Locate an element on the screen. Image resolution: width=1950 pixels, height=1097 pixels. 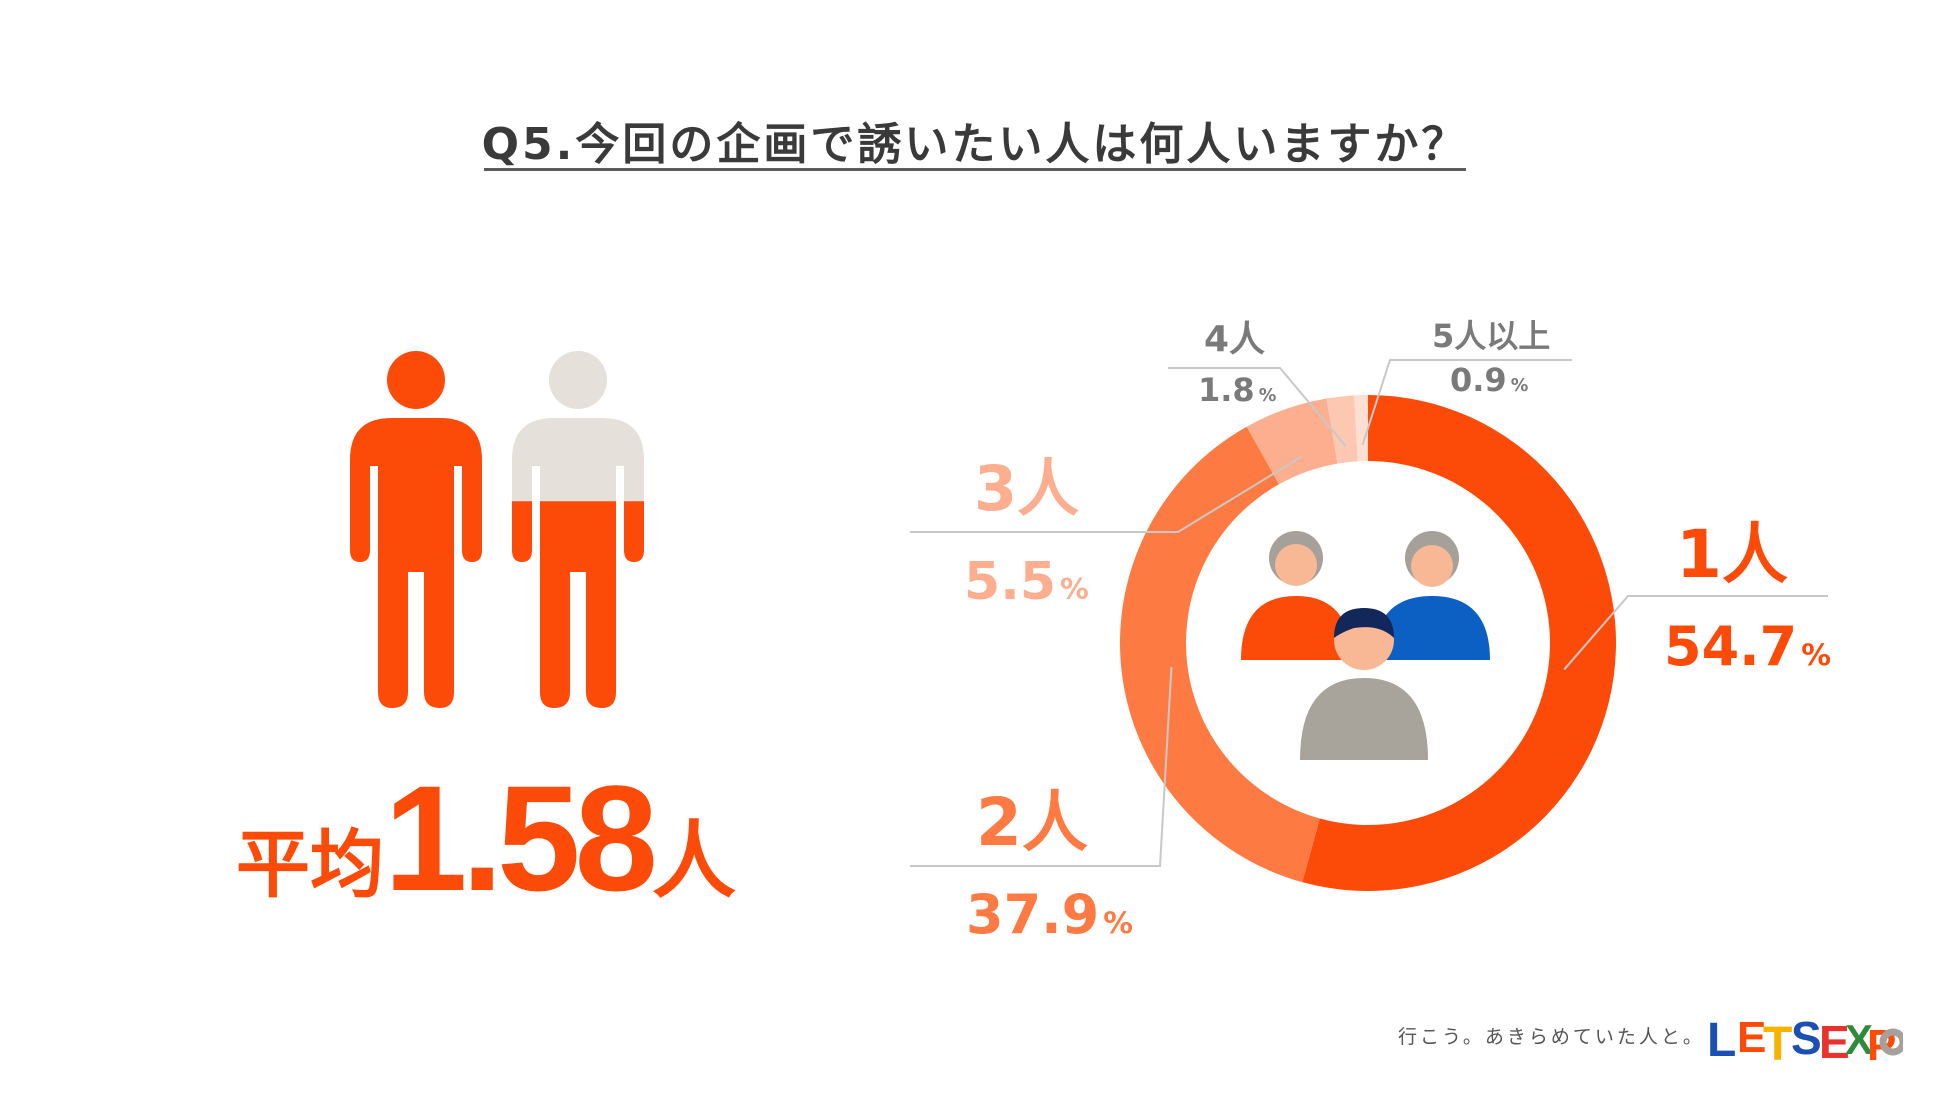
chart-category-label: 2人 is located at coordinates (1032, 822).